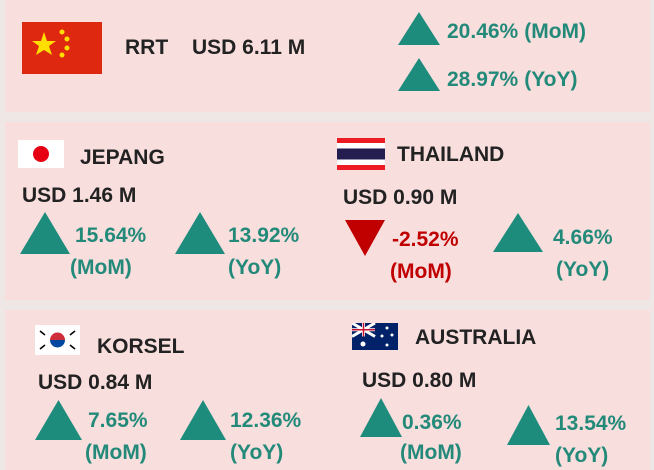  Describe the element at coordinates (118, 420) in the screenshot. I see `change-value: 7.65%` at that location.